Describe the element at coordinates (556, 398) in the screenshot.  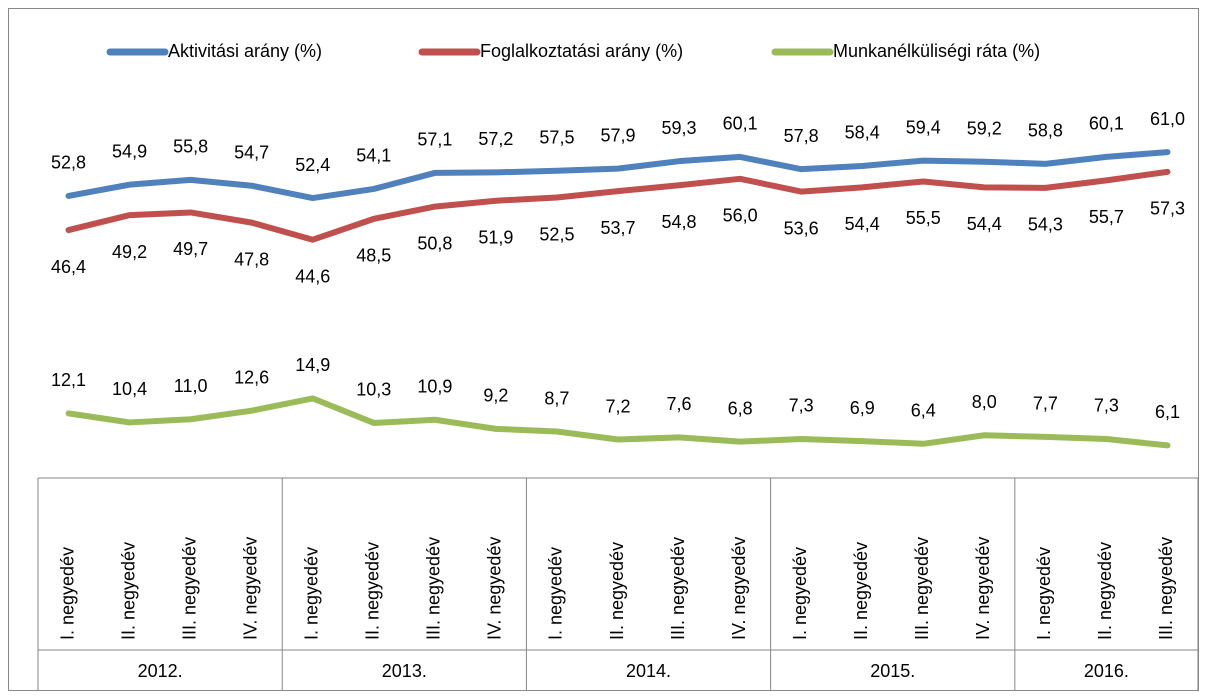
I see `data-label: 8,7` at that location.